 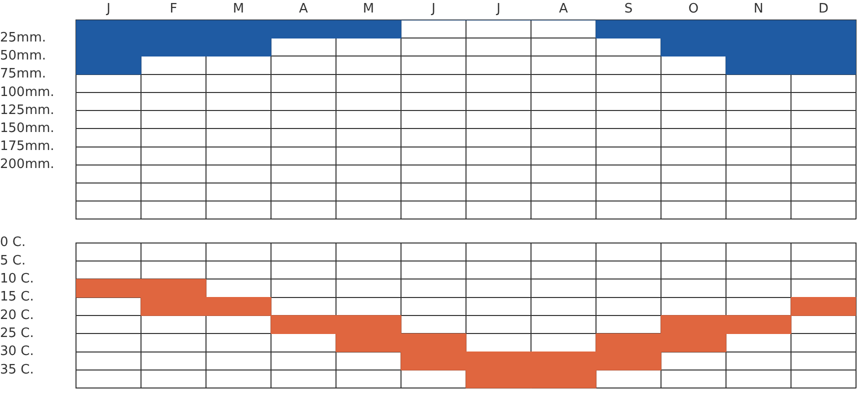 What do you see at coordinates (23, 38) in the screenshot?
I see `y-tick-label: 25mm.` at bounding box center [23, 38].